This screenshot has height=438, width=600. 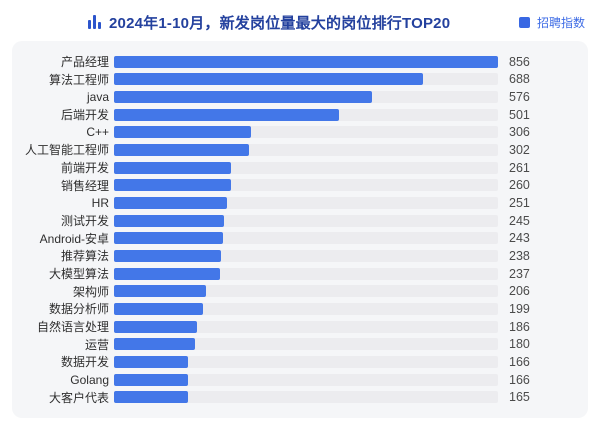 I want to click on category-label: 前端开发, so click(x=84, y=168).